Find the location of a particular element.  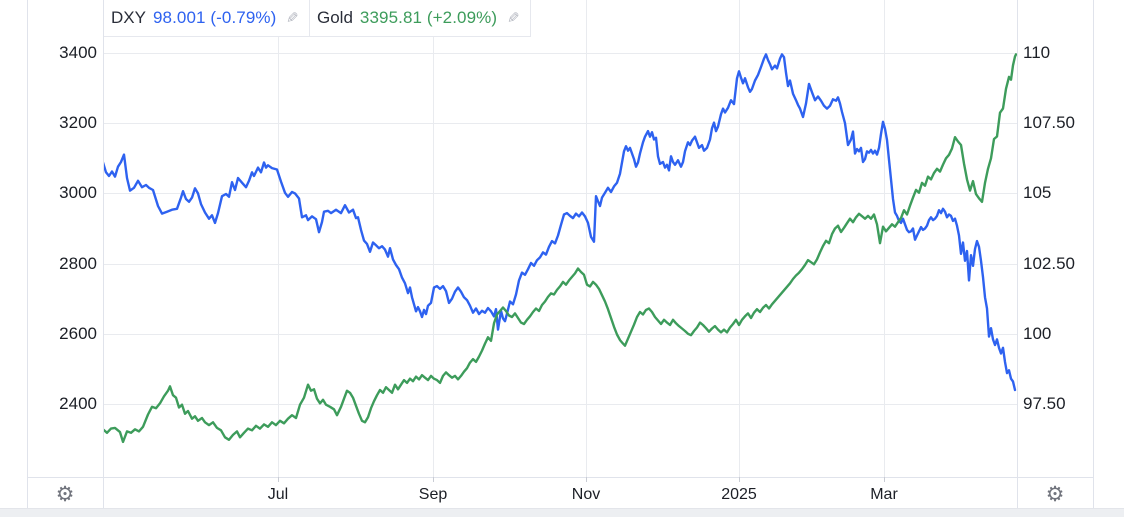

price-tick-label: 100 is located at coordinates (1037, 333).